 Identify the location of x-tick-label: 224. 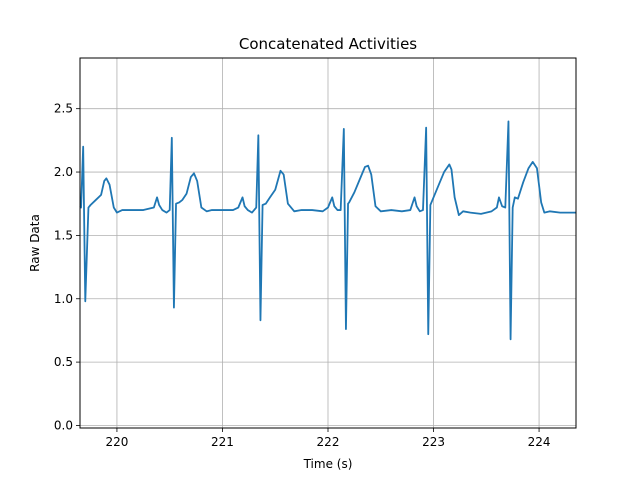
(539, 442).